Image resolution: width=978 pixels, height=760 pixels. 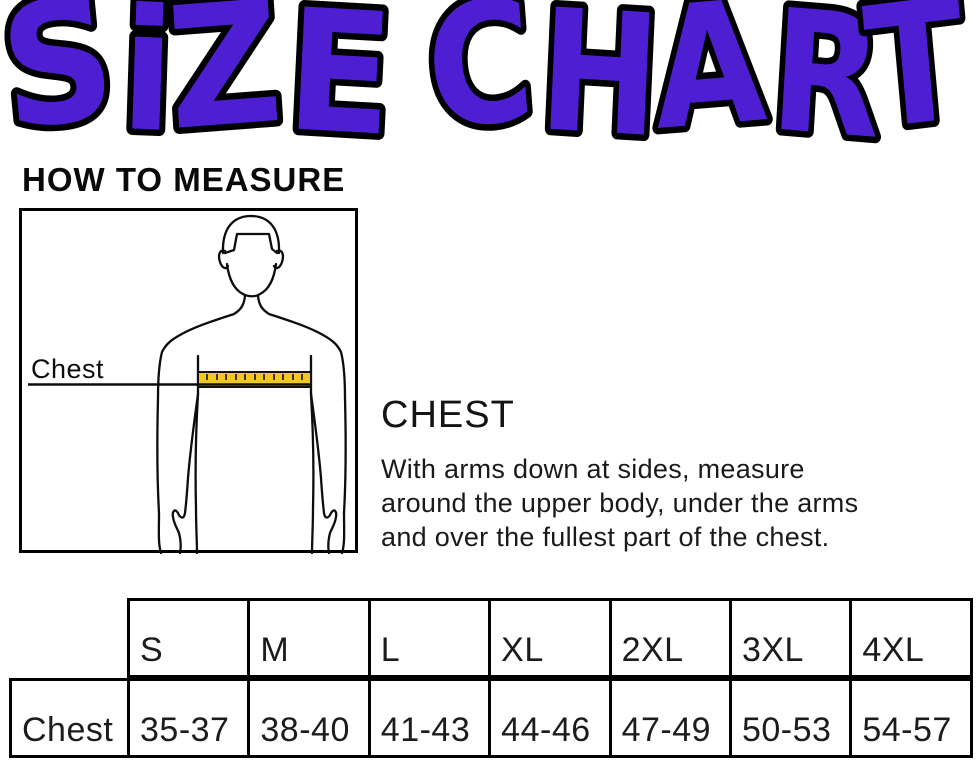 What do you see at coordinates (670, 718) in the screenshot?
I see `size-value-cell: 47-49` at bounding box center [670, 718].